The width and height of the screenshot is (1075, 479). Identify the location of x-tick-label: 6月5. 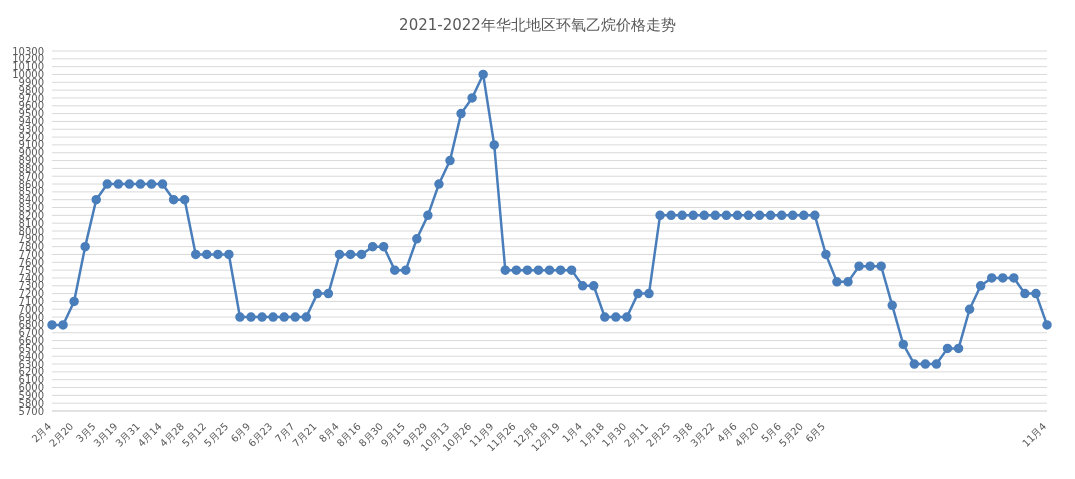
(815, 432).